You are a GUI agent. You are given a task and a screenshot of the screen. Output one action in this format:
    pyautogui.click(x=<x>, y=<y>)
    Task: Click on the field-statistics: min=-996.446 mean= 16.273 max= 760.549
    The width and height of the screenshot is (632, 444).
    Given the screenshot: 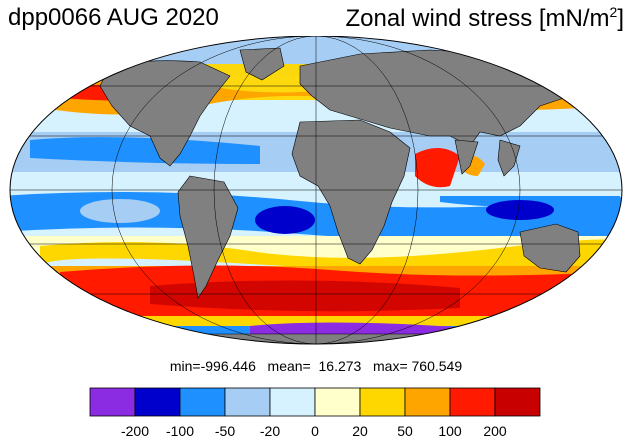 What is the action you would take?
    pyautogui.click(x=316, y=366)
    